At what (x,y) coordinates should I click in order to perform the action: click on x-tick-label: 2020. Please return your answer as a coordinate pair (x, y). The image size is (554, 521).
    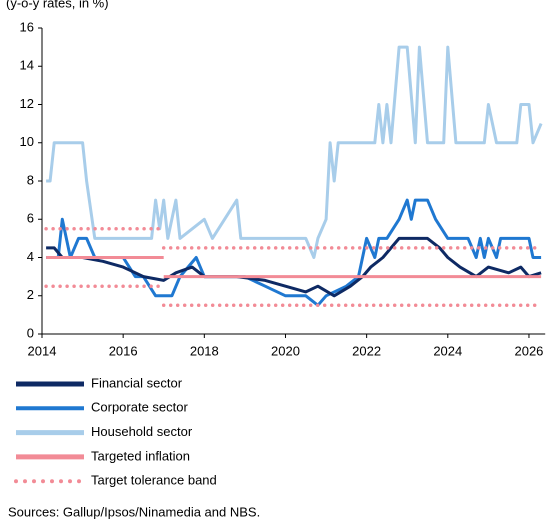
    Looking at the image, I should click on (285, 350).